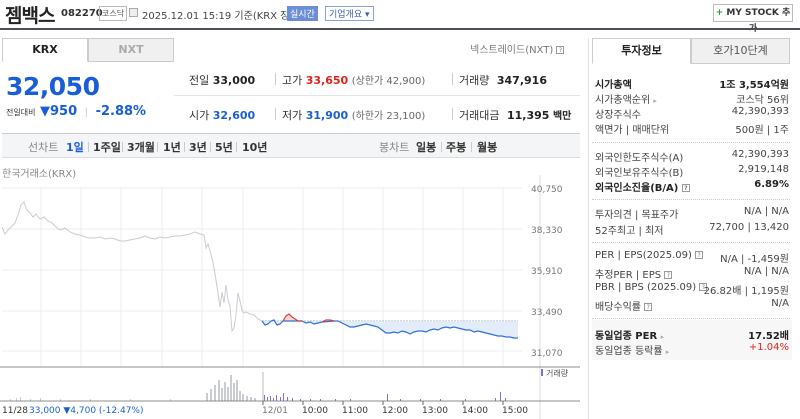 Image resolution: width=800 pixels, height=419 pixels. Describe the element at coordinates (692, 98) in the screenshot. I see `market-cap-rank-row: 시가총액순위 ▸ 코스닥 56위` at that location.